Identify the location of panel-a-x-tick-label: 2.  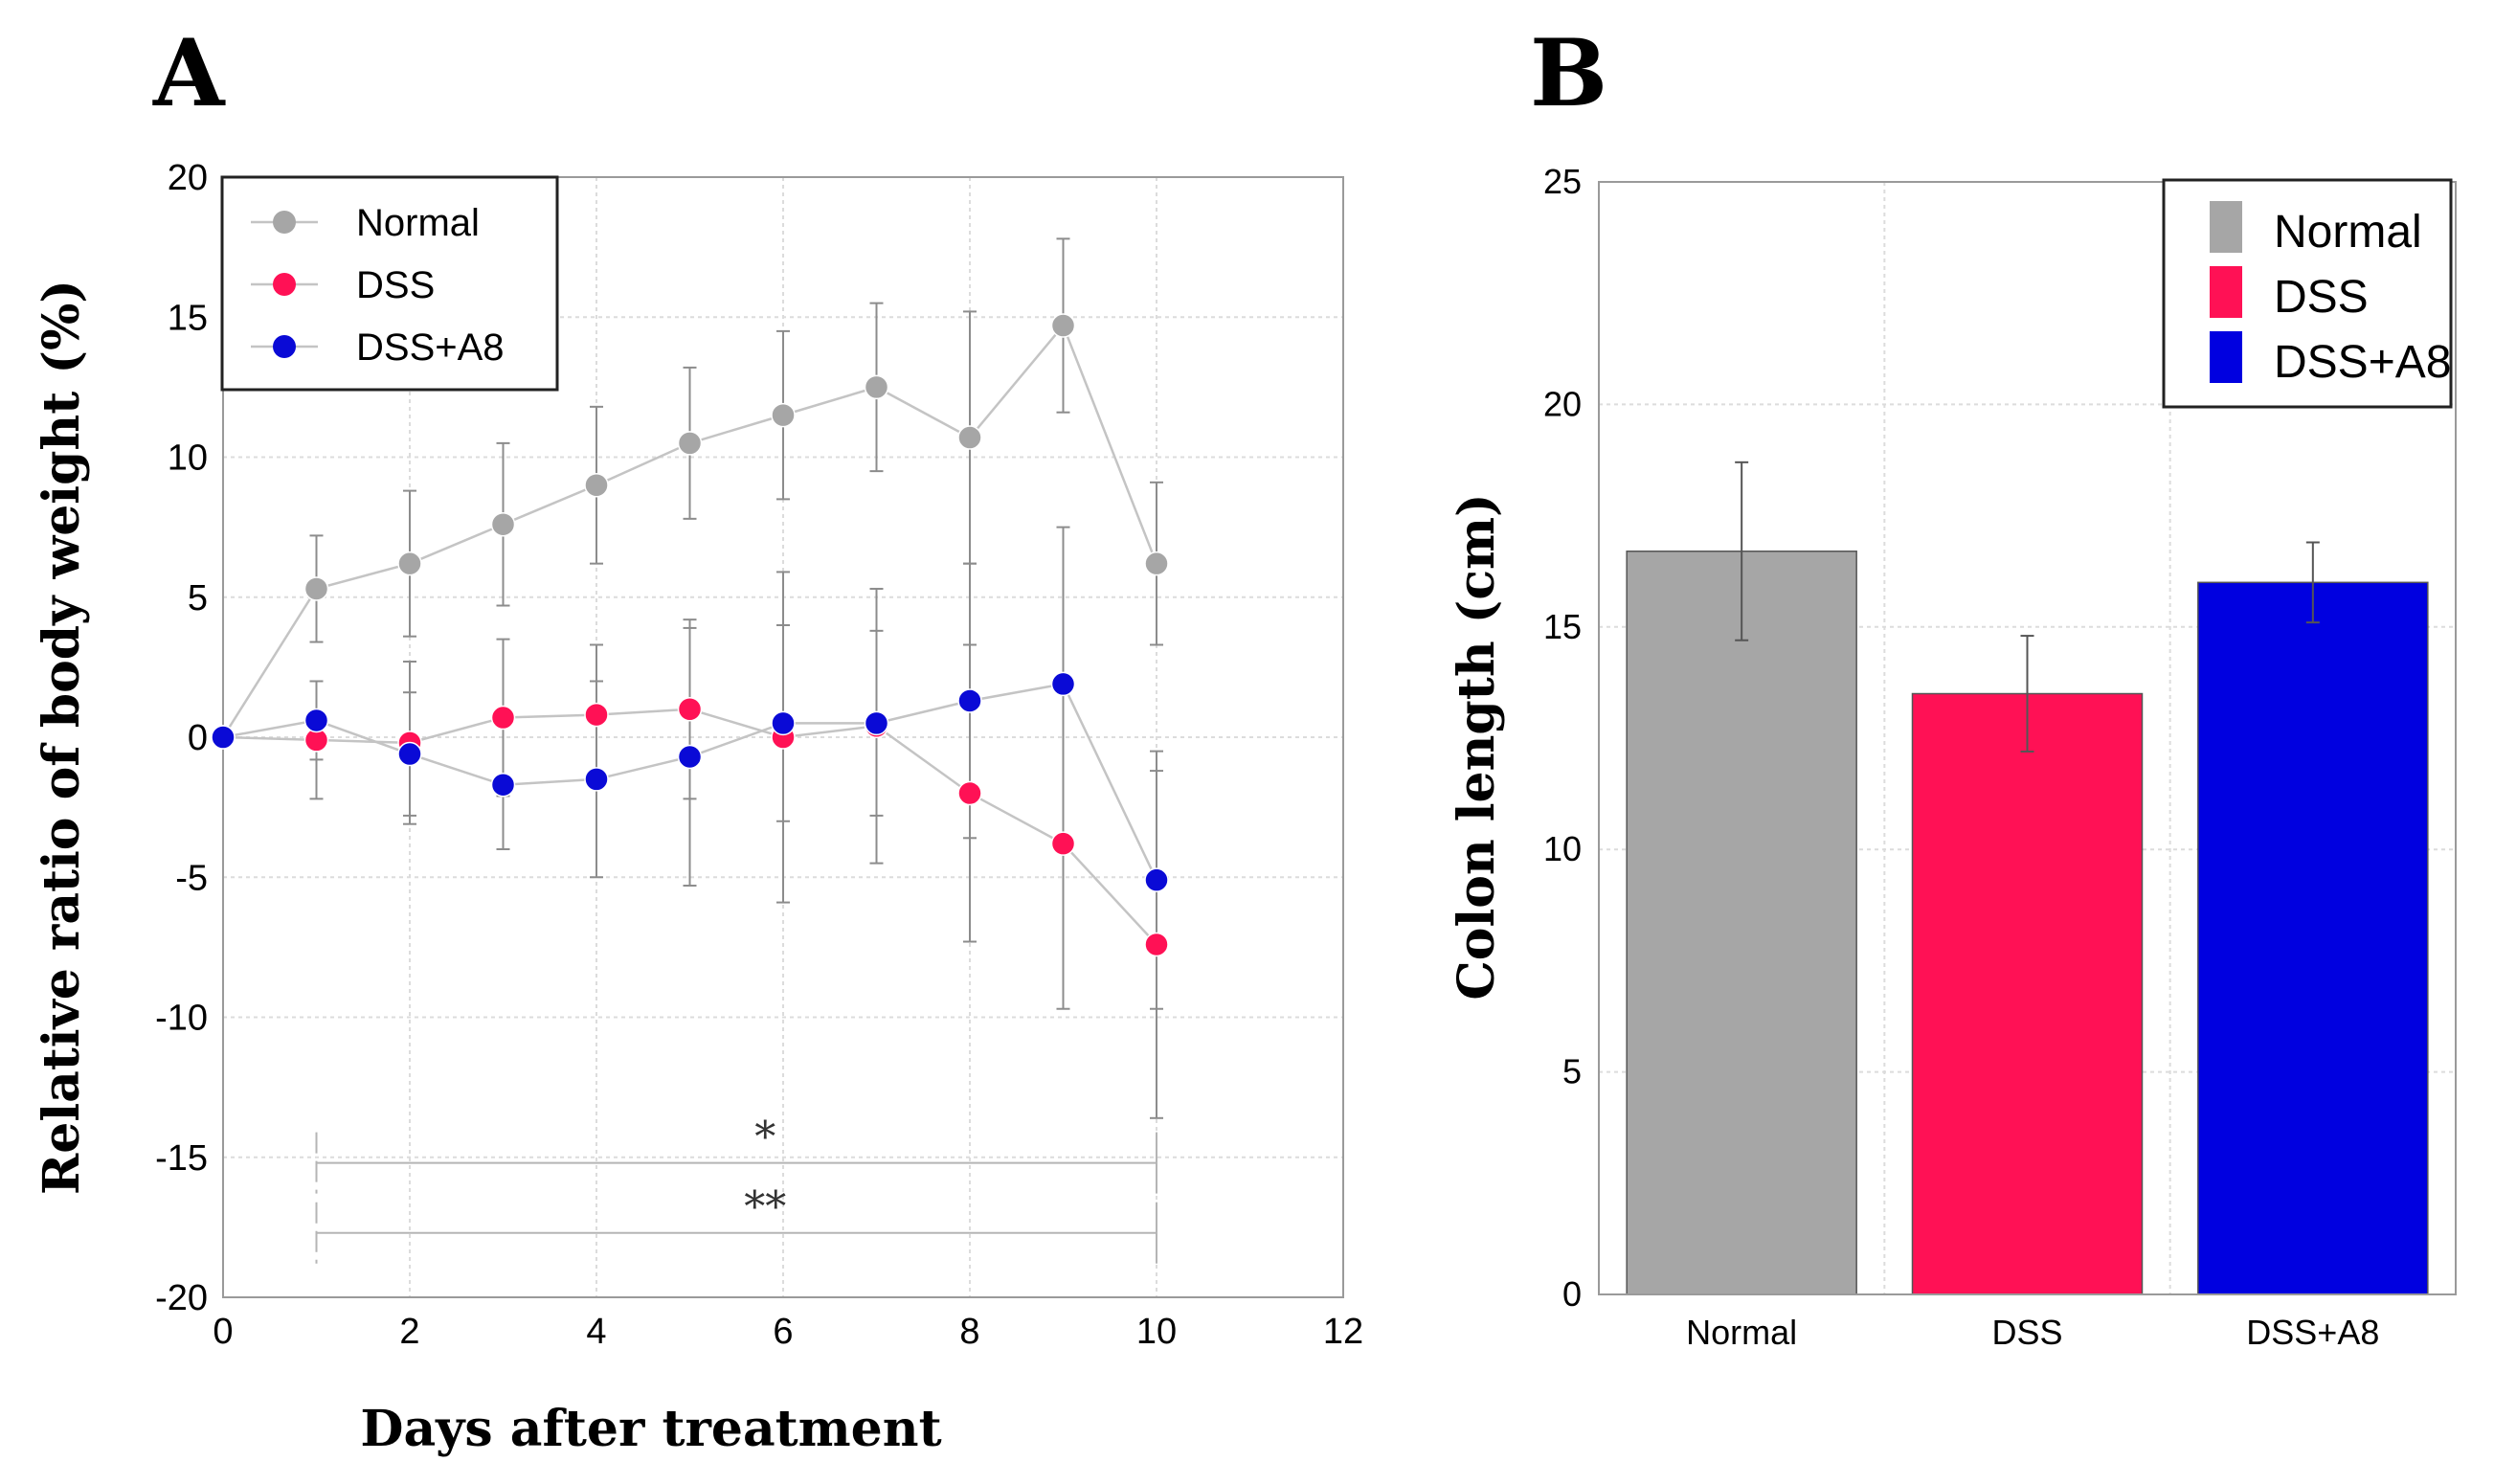
(409, 1332).